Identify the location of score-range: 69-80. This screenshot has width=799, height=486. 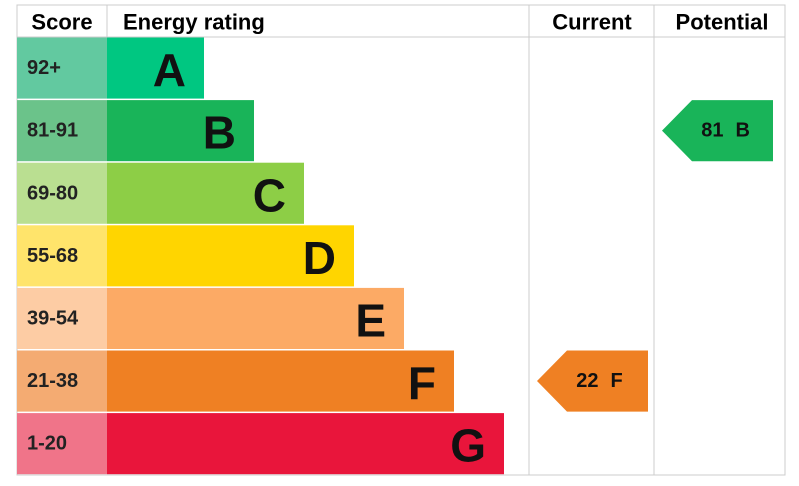
(52, 193).